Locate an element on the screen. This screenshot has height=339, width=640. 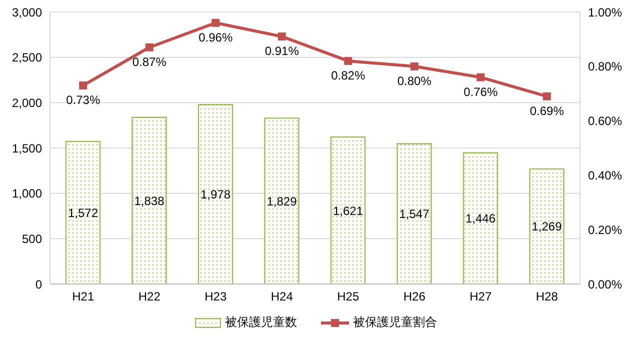
data-label: 0.91% is located at coordinates (282, 51).